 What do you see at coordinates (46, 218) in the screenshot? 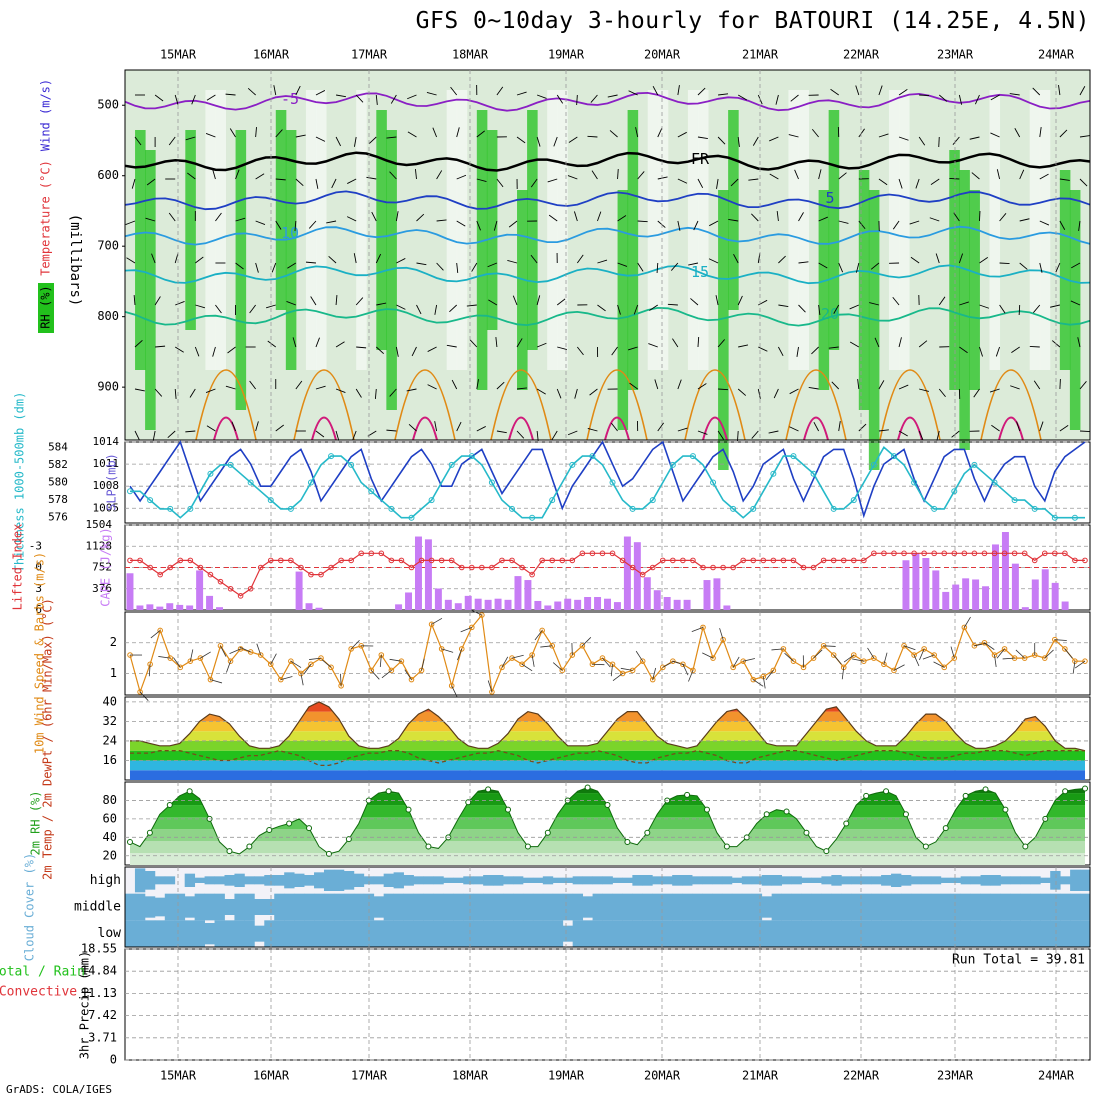
I see `temperature-legend-label: Temperature (°C)` at bounding box center [46, 218].